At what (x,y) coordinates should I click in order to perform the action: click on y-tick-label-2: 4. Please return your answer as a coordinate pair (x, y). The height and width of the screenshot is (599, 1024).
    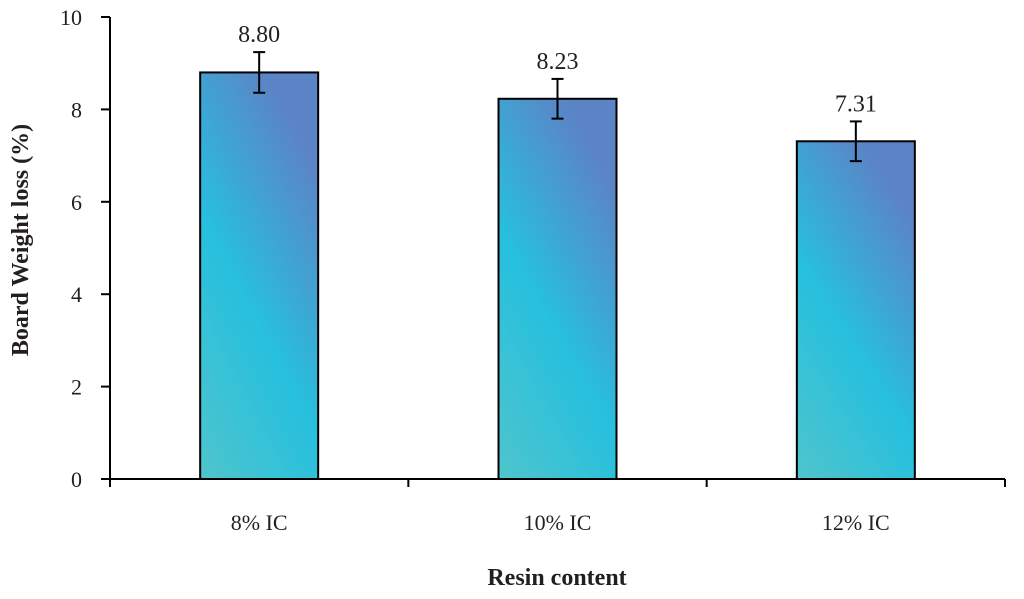
    Looking at the image, I should click on (76, 294).